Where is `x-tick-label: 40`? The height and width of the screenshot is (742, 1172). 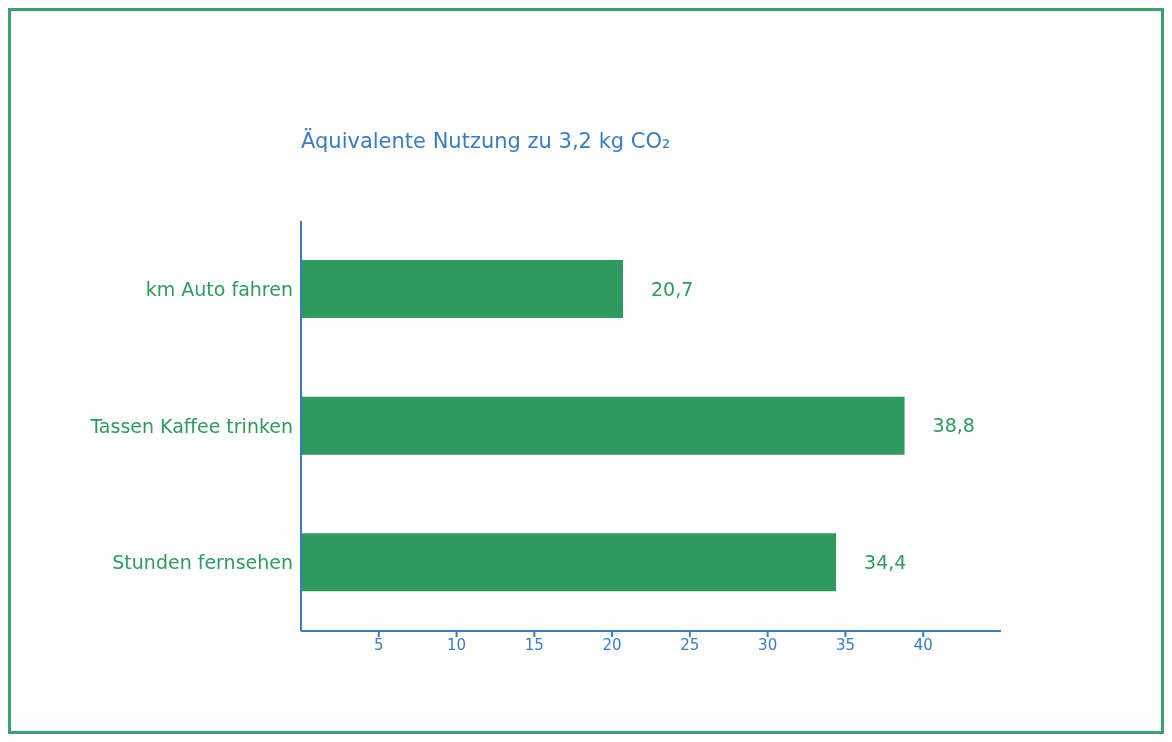
x-tick-label: 40 is located at coordinates (923, 644).